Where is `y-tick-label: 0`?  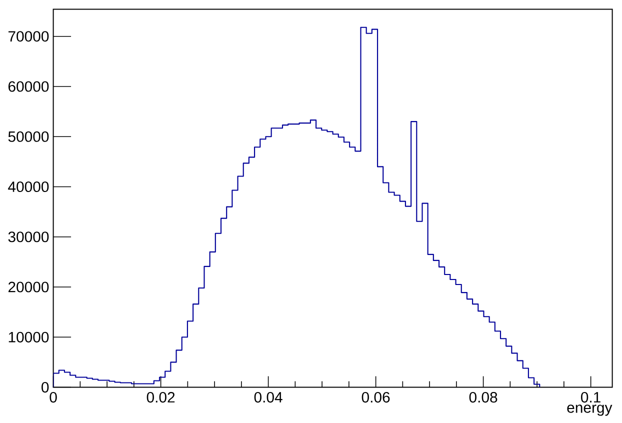
y-tick-label: 0 is located at coordinates (45, 387).